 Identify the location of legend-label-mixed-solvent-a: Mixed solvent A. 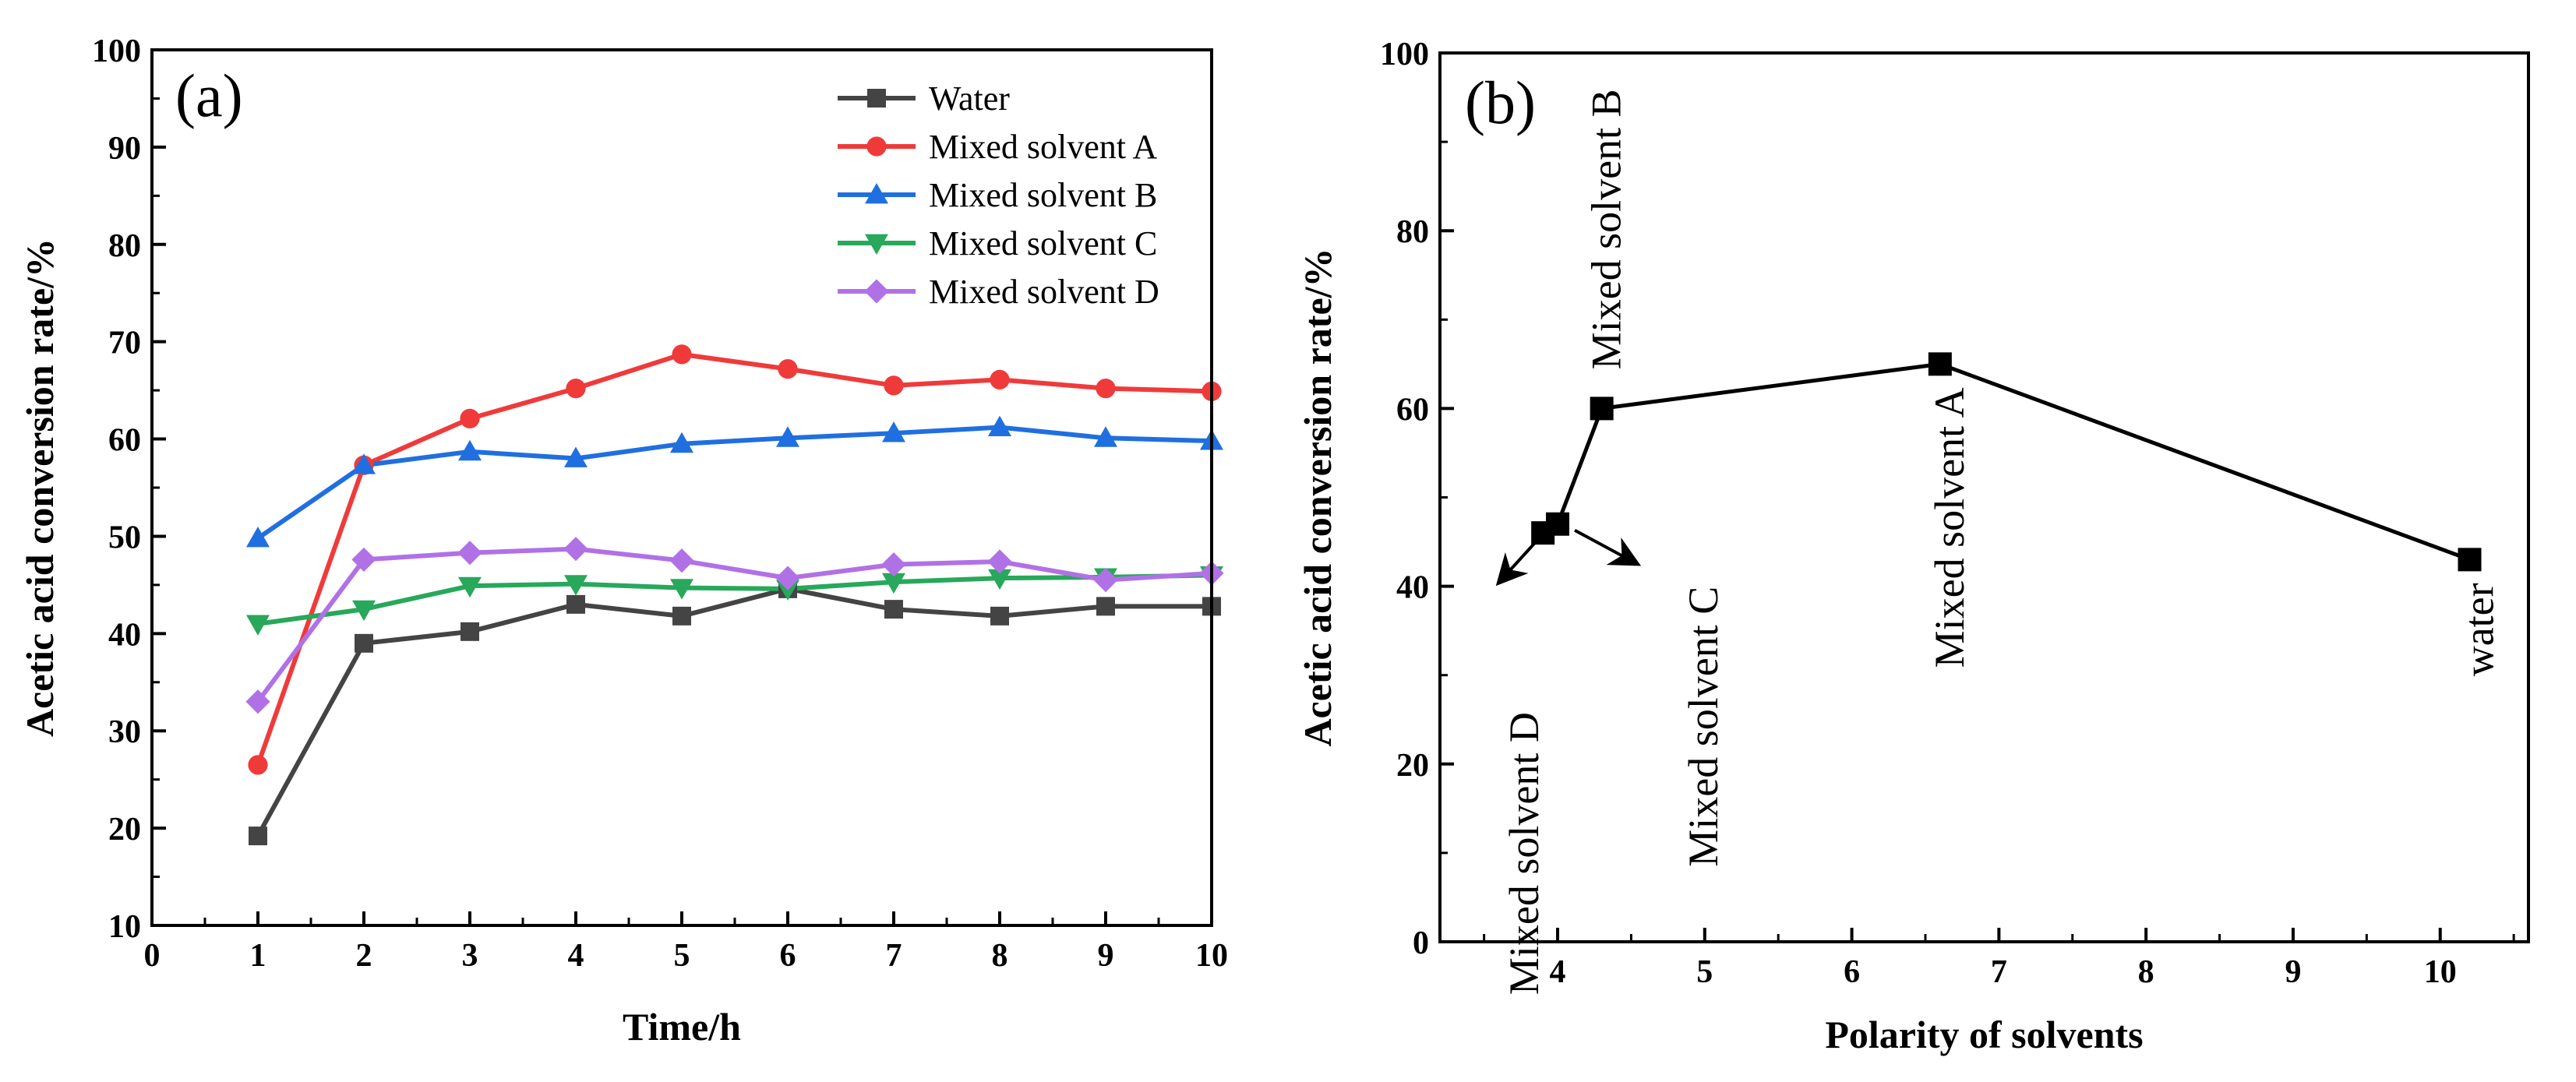
(1043, 147).